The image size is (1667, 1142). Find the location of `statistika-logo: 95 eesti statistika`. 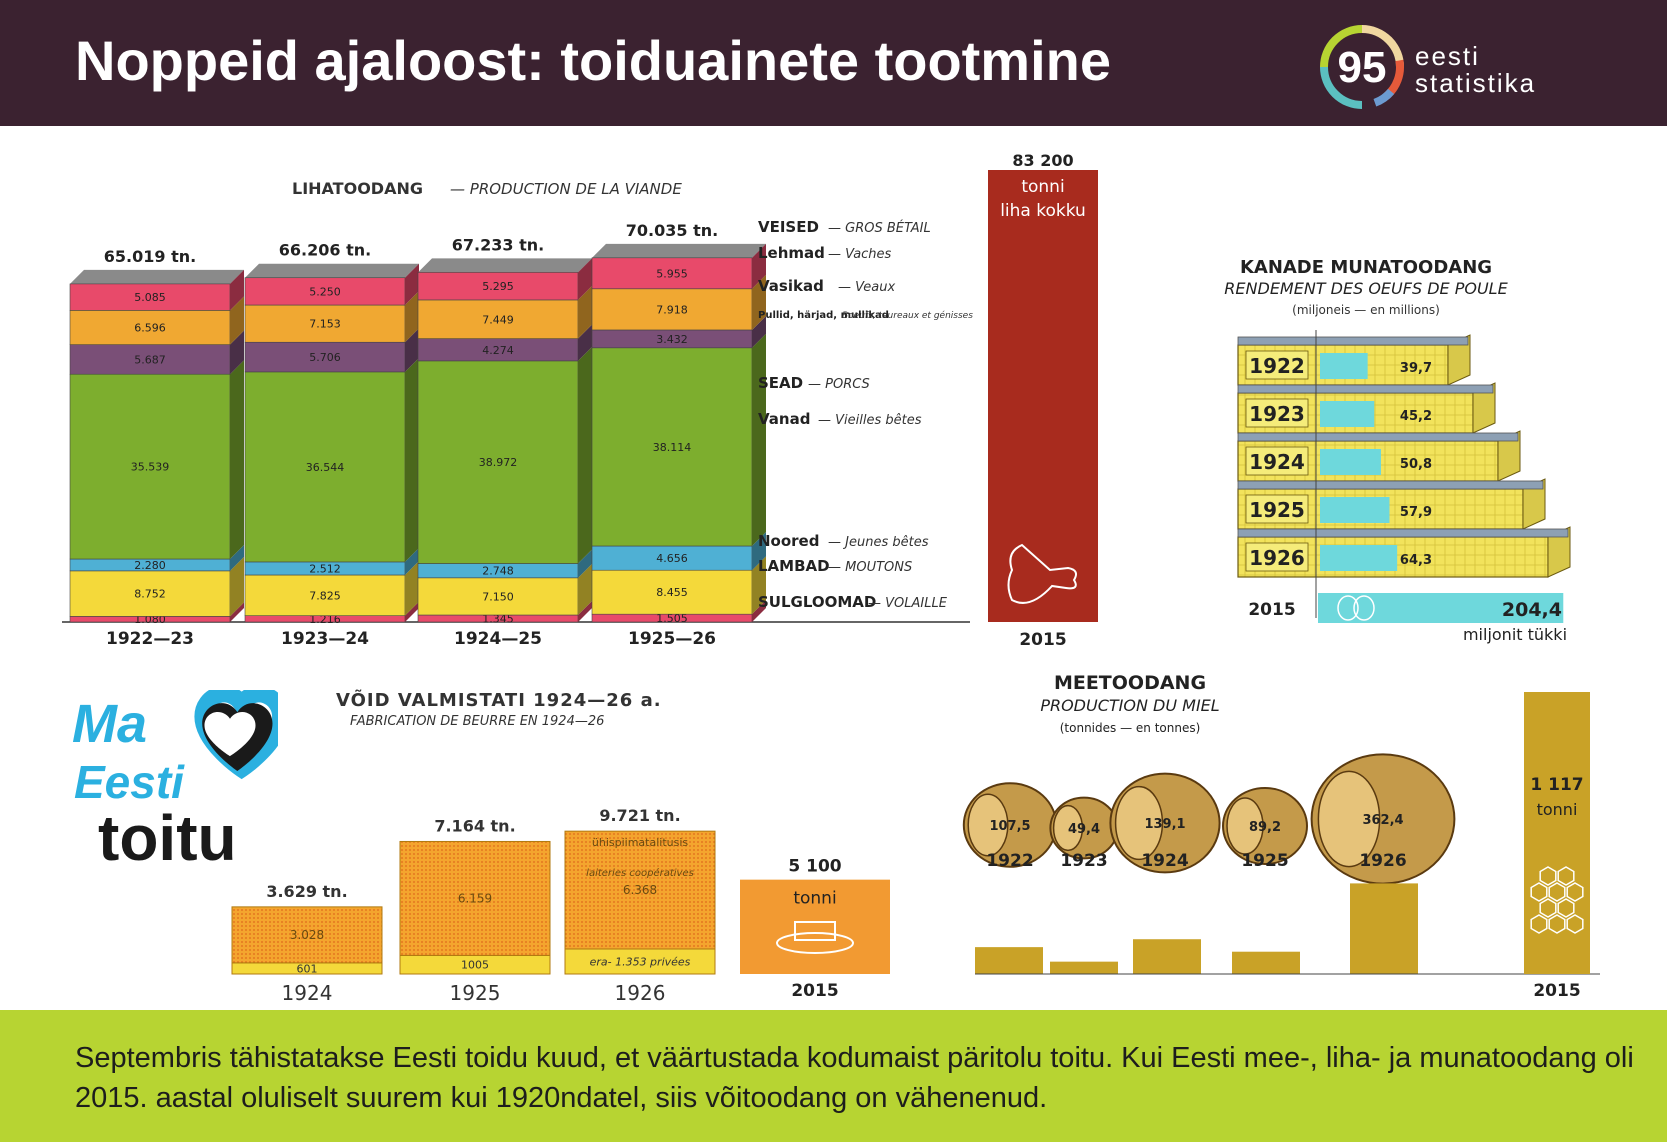

statistika-logo: 95 eesti statistika is located at coordinates (1427, 67).